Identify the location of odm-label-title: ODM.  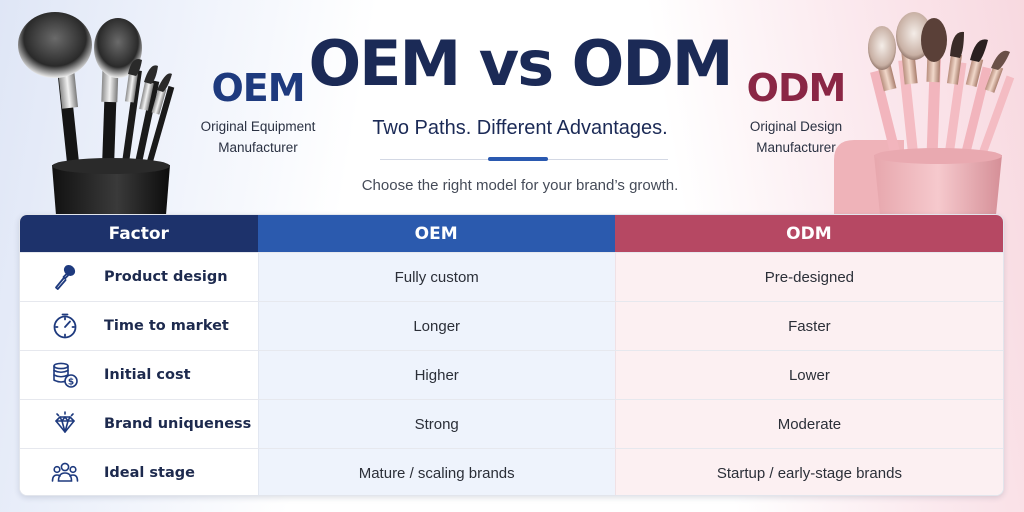
(796, 88).